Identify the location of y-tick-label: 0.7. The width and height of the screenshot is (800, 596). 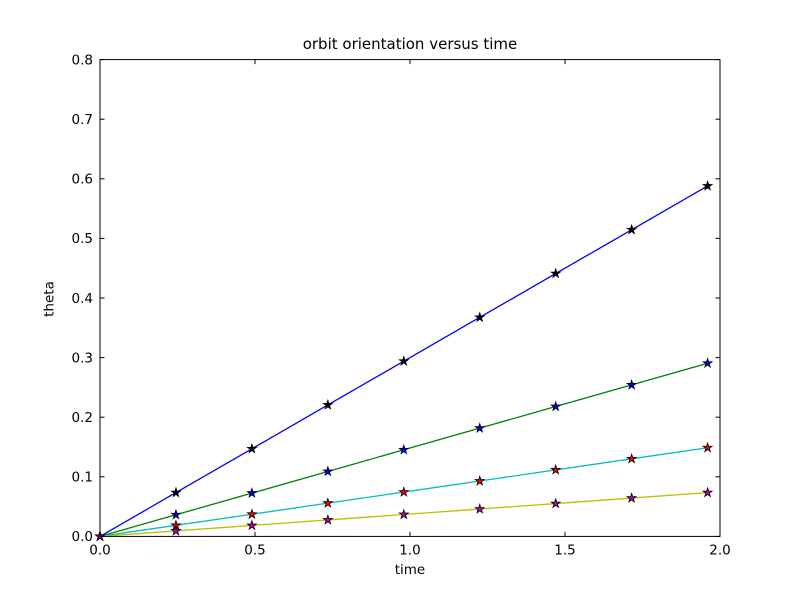
(82, 120).